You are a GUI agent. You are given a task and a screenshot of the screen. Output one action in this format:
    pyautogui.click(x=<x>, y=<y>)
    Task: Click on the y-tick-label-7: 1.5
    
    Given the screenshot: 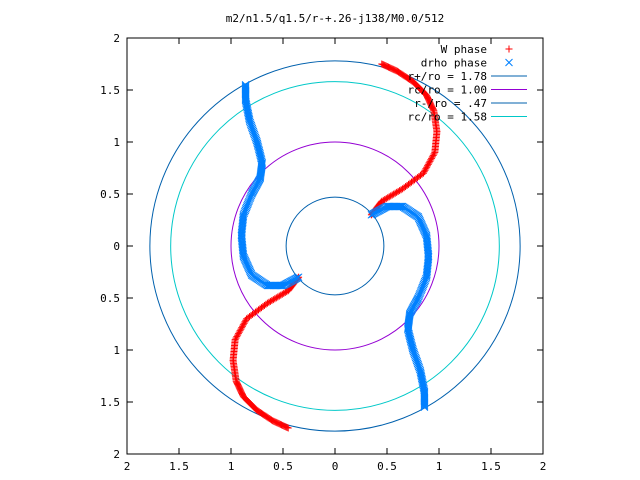 What is the action you would take?
    pyautogui.click(x=110, y=402)
    